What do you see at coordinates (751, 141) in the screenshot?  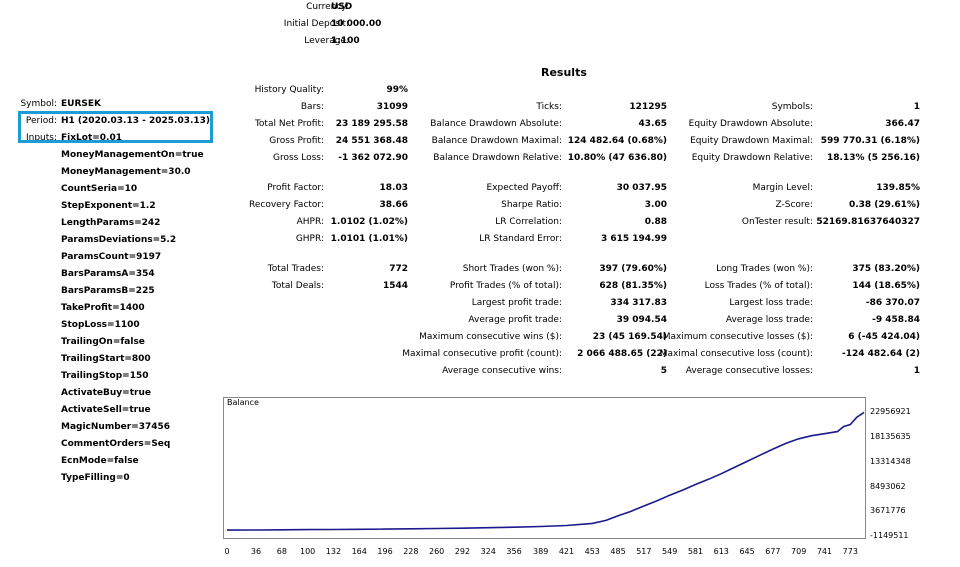 I see `stat-label: Equity Drawdown Maximal:` at bounding box center [751, 141].